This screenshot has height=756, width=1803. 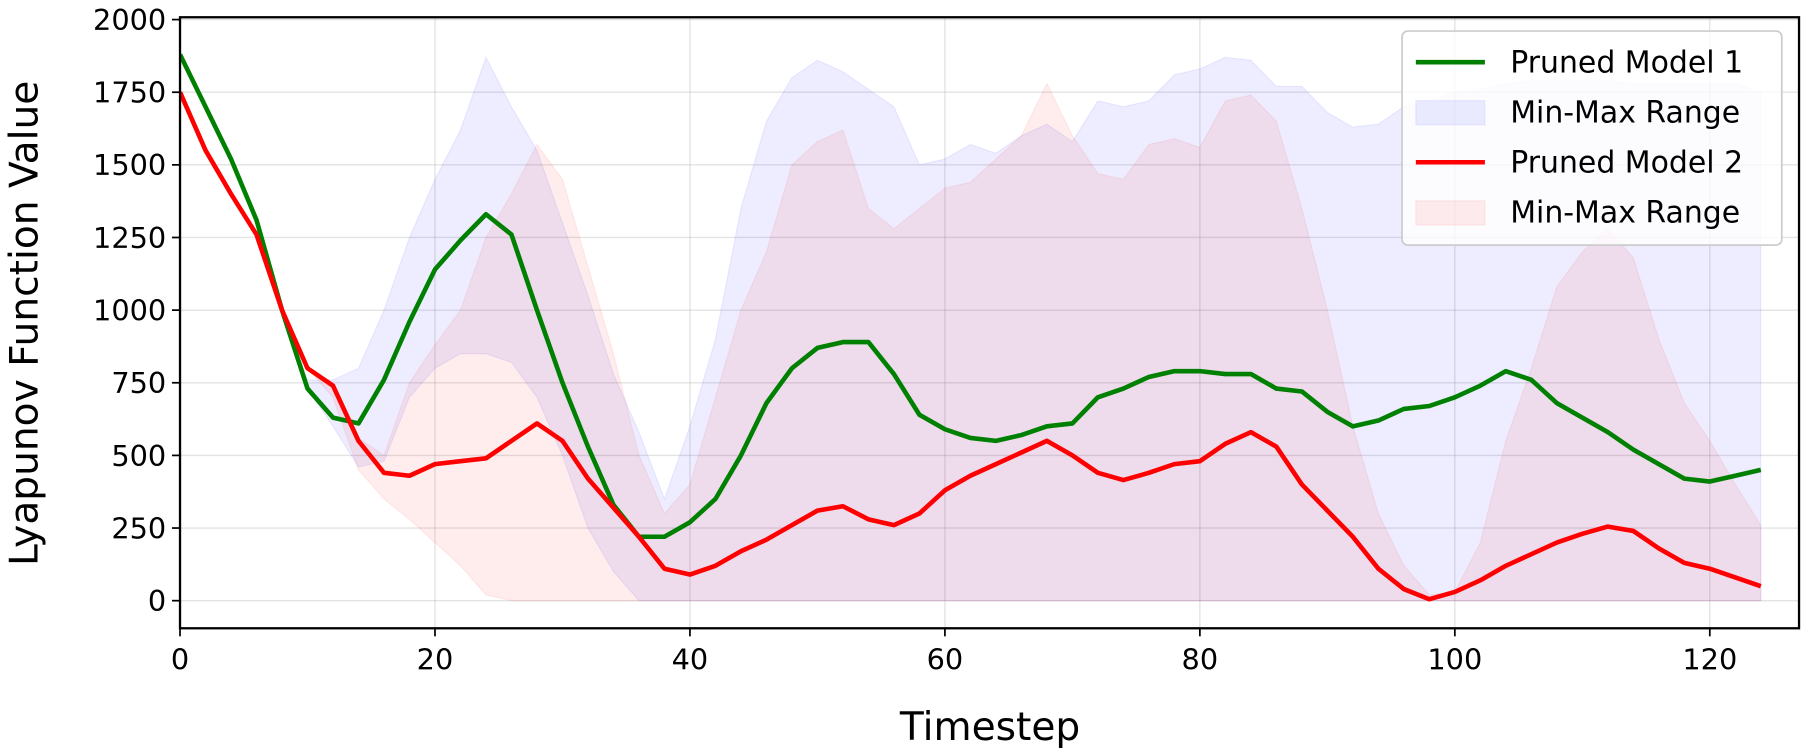 I want to click on y-tick-label: 1750, so click(x=129, y=93).